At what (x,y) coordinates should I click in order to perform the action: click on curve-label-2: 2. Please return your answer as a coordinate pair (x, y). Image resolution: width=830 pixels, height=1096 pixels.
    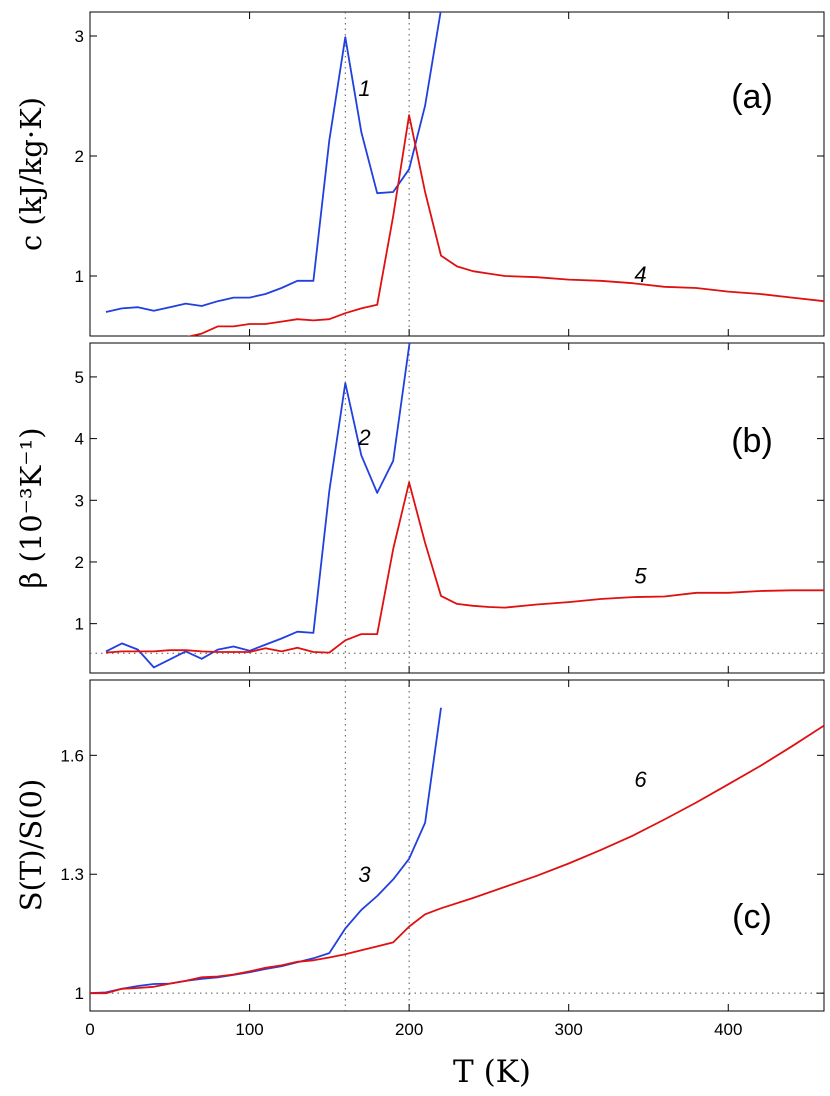
    Looking at the image, I should click on (363, 437).